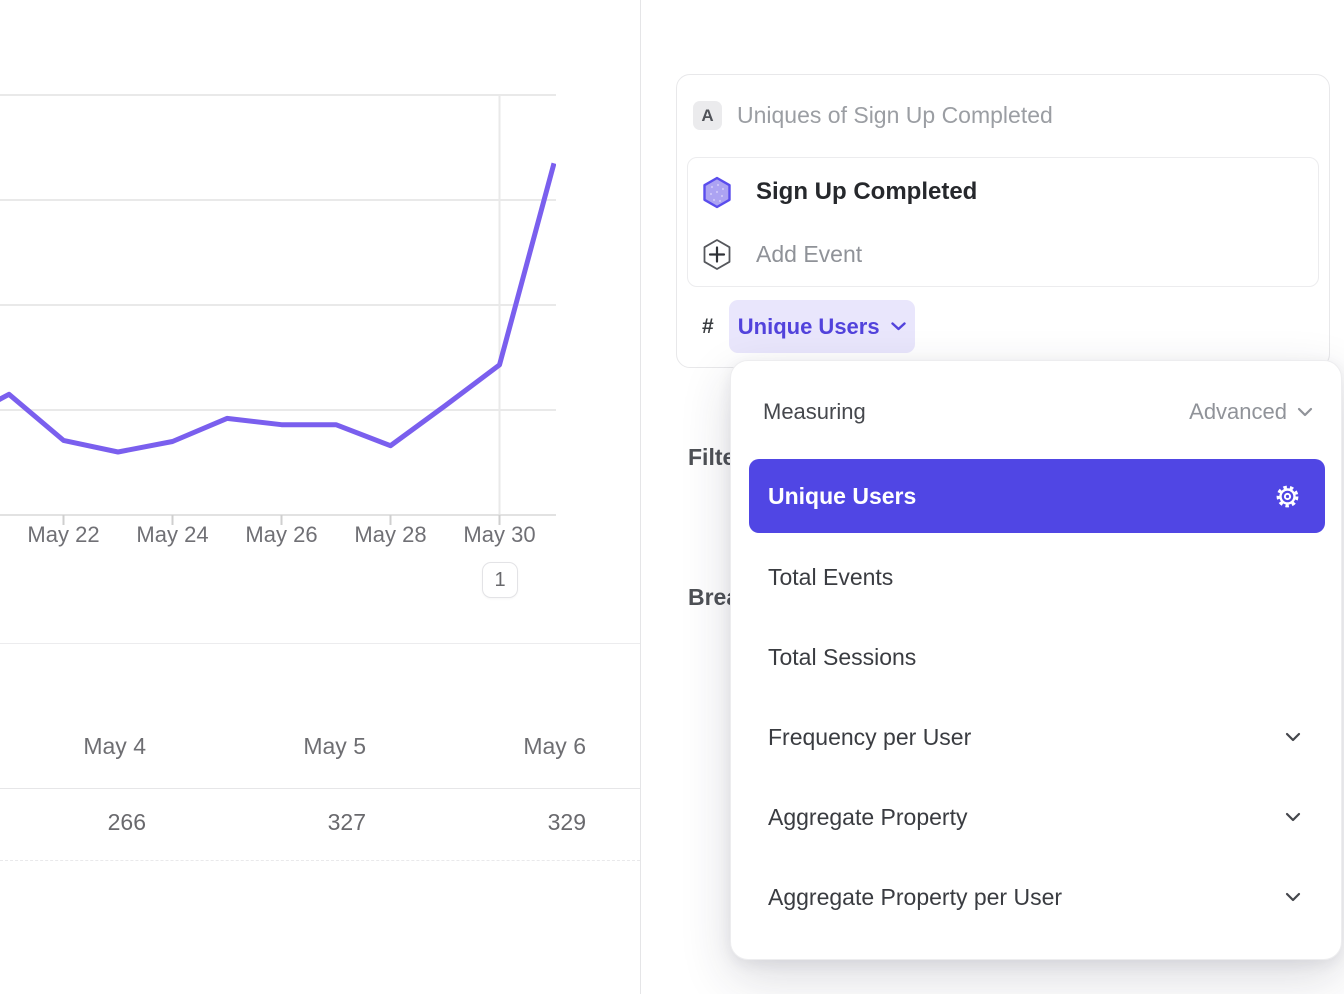  I want to click on panel-divider, so click(640, 497).